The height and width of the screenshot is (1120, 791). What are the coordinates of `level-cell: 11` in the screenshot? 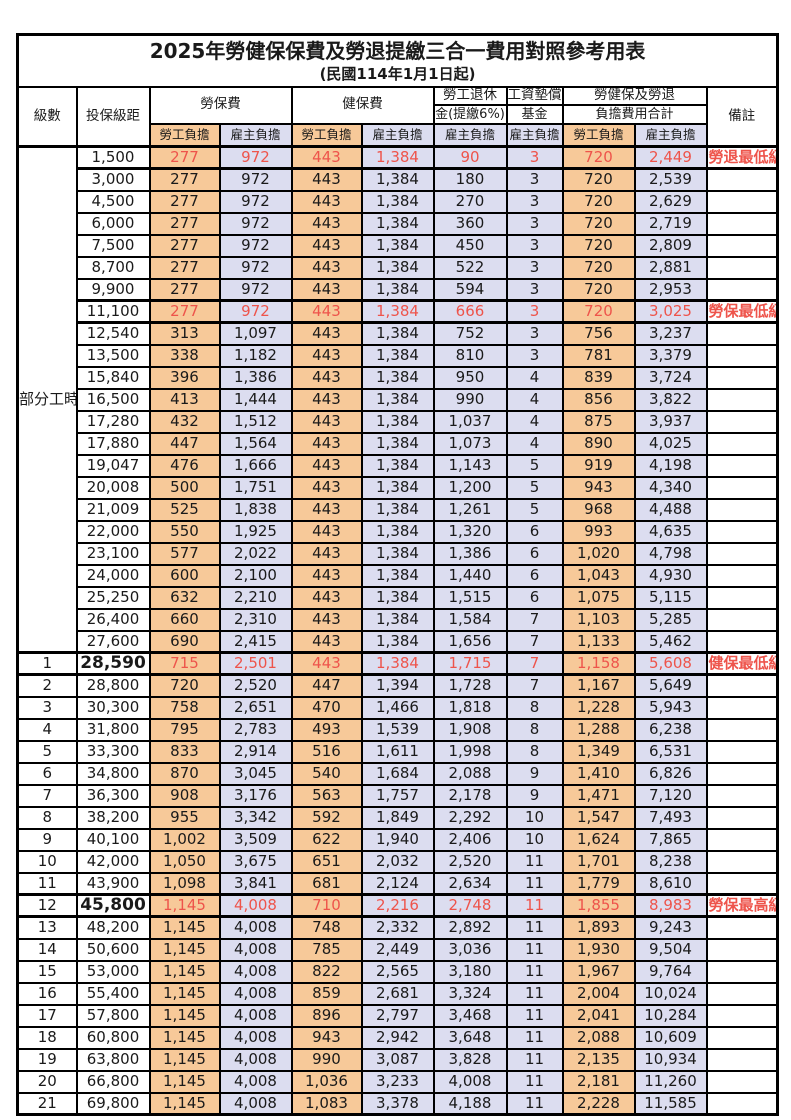 It's located at (47, 883).